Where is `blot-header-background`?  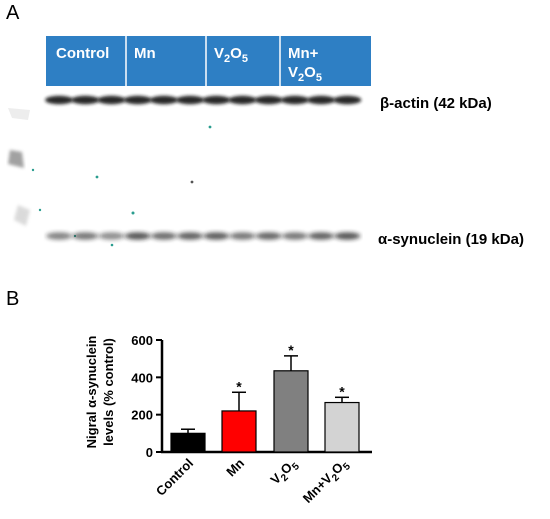 blot-header-background is located at coordinates (208, 61).